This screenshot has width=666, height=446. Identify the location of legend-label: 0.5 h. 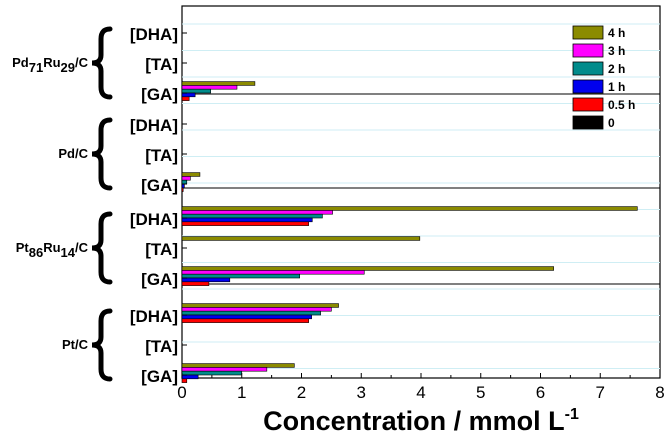
(621, 105).